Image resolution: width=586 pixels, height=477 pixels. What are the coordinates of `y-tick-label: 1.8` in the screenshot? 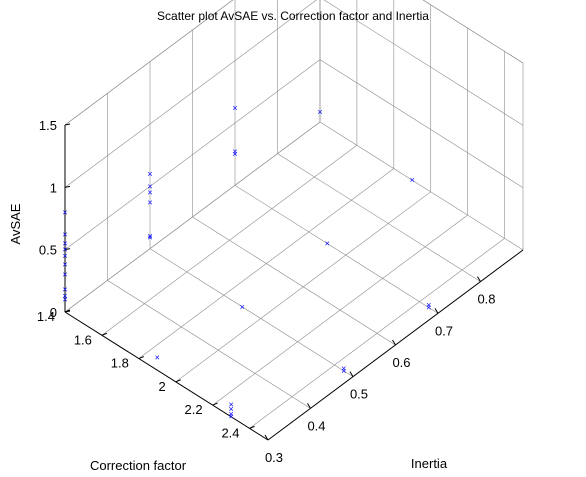 It's located at (120, 363).